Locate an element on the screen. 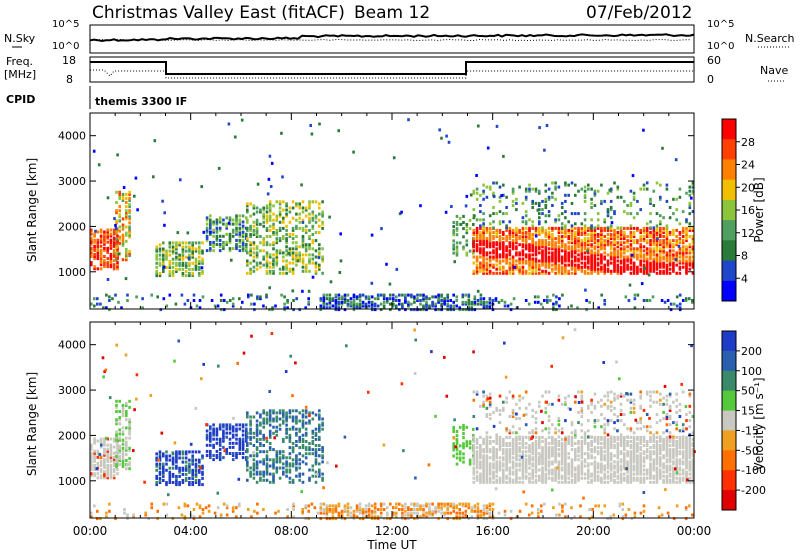 The image size is (800, 558). nsearch-series is located at coordinates (390, 40).